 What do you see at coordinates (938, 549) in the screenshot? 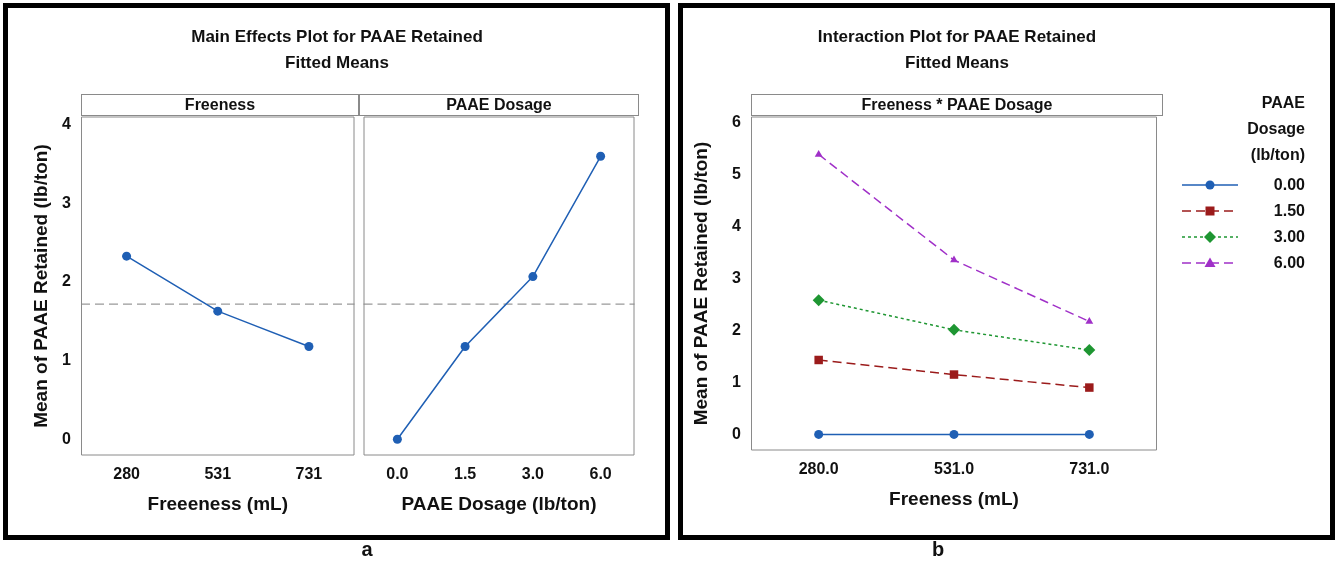
I see `text: b` at bounding box center [938, 549].